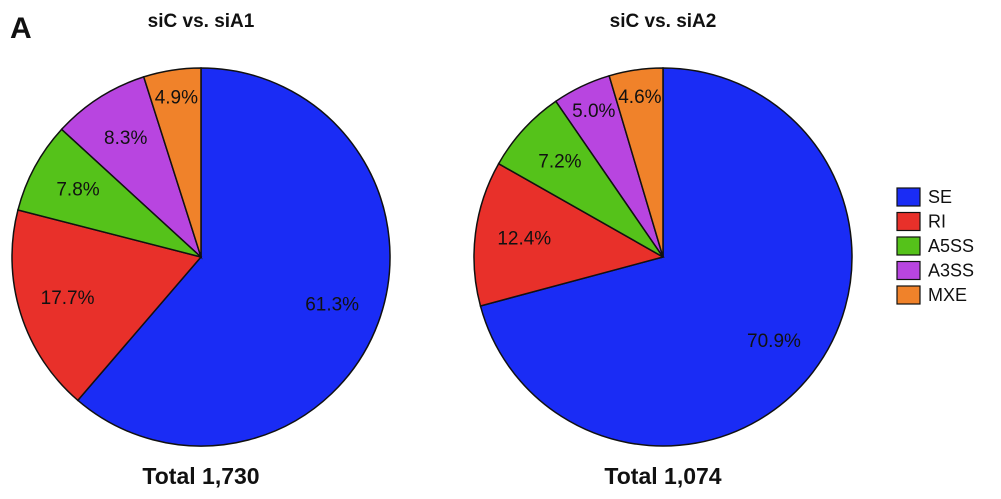 Image resolution: width=1001 pixels, height=499 pixels. I want to click on slice-label: 5.0%, so click(593, 111).